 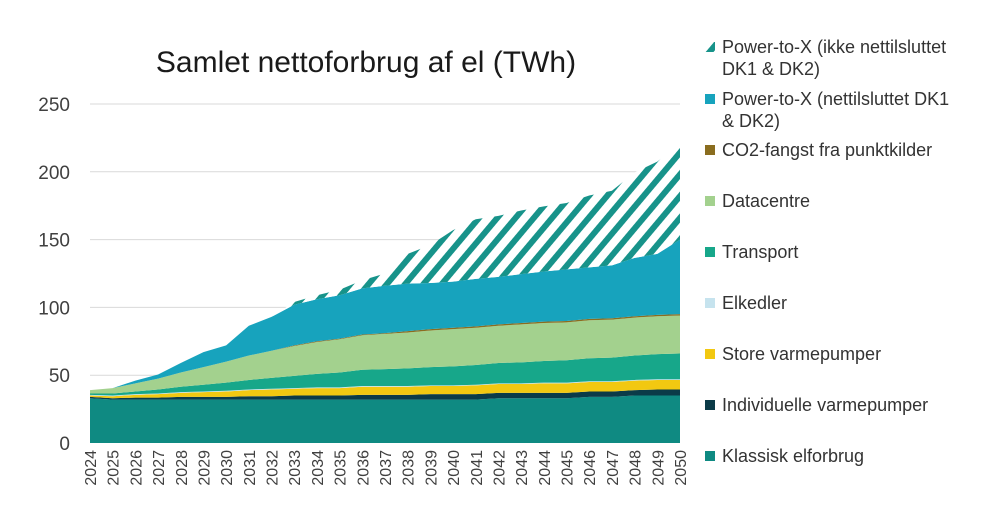 What do you see at coordinates (385, 419) in the screenshot?
I see `area-klassisk-elforbrug` at bounding box center [385, 419].